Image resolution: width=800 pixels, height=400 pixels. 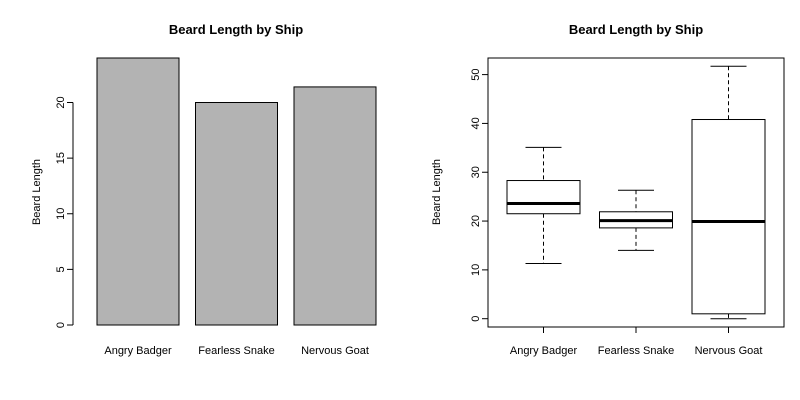 What do you see at coordinates (37, 192) in the screenshot?
I see `bar-chart-y-axis-label: Beard Length` at bounding box center [37, 192].